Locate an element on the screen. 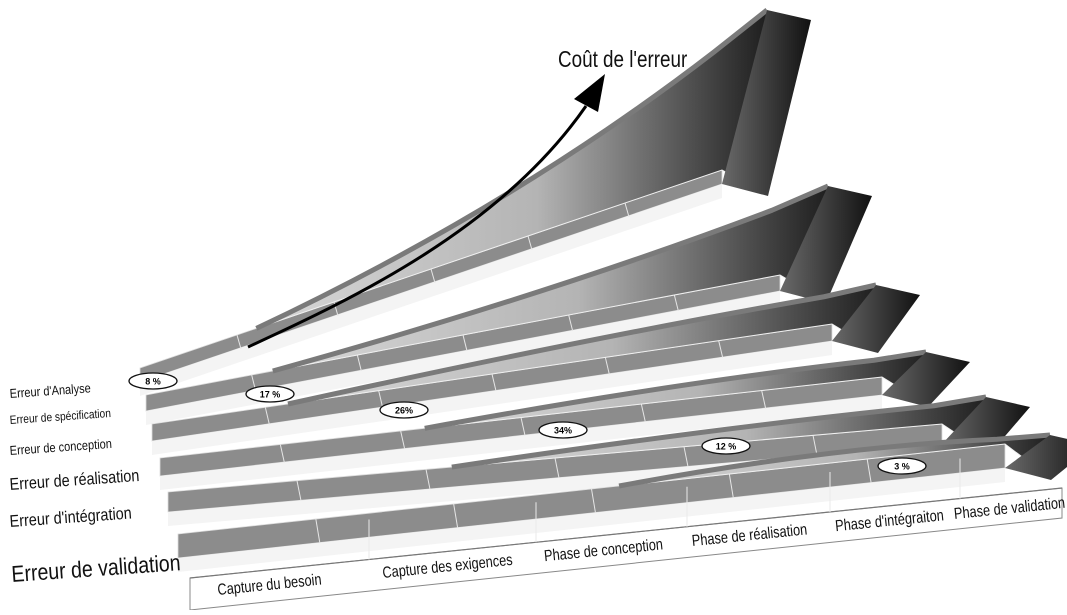 The height and width of the screenshot is (615, 1067). percent-label: 8 % is located at coordinates (153, 382).